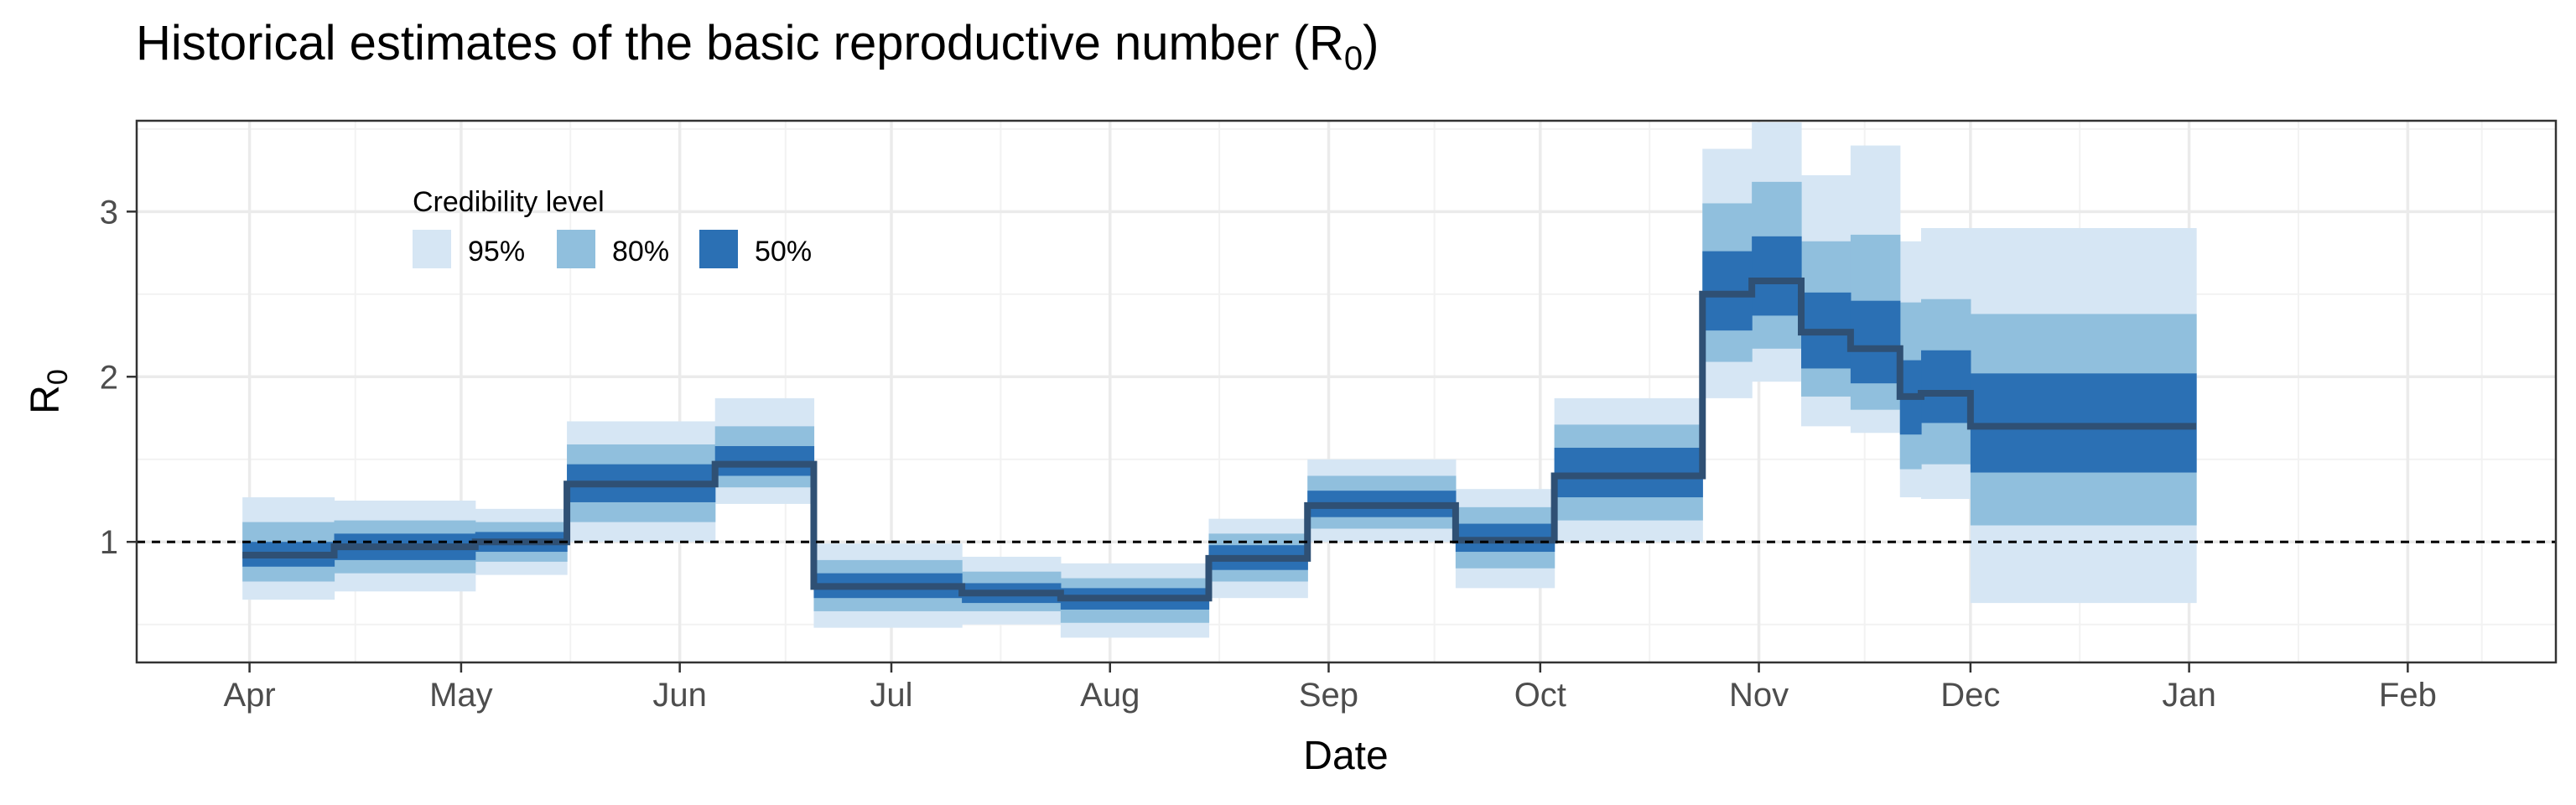 The width and height of the screenshot is (2576, 805). I want to click on legend-key-label: 80%, so click(640, 251).